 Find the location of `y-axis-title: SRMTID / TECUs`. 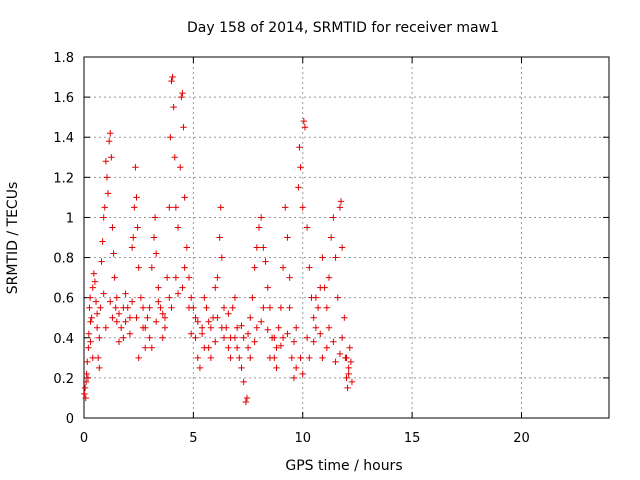

y-axis-title: SRMTID / TECUs is located at coordinates (13, 238).